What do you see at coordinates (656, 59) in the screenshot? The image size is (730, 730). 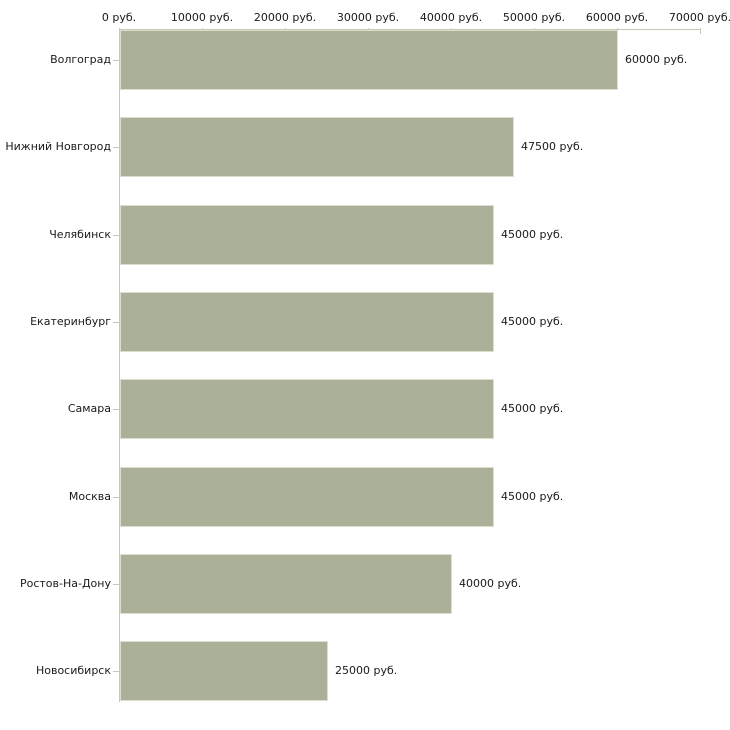 I see `bar-value-label: 60000 руб.` at bounding box center [656, 59].